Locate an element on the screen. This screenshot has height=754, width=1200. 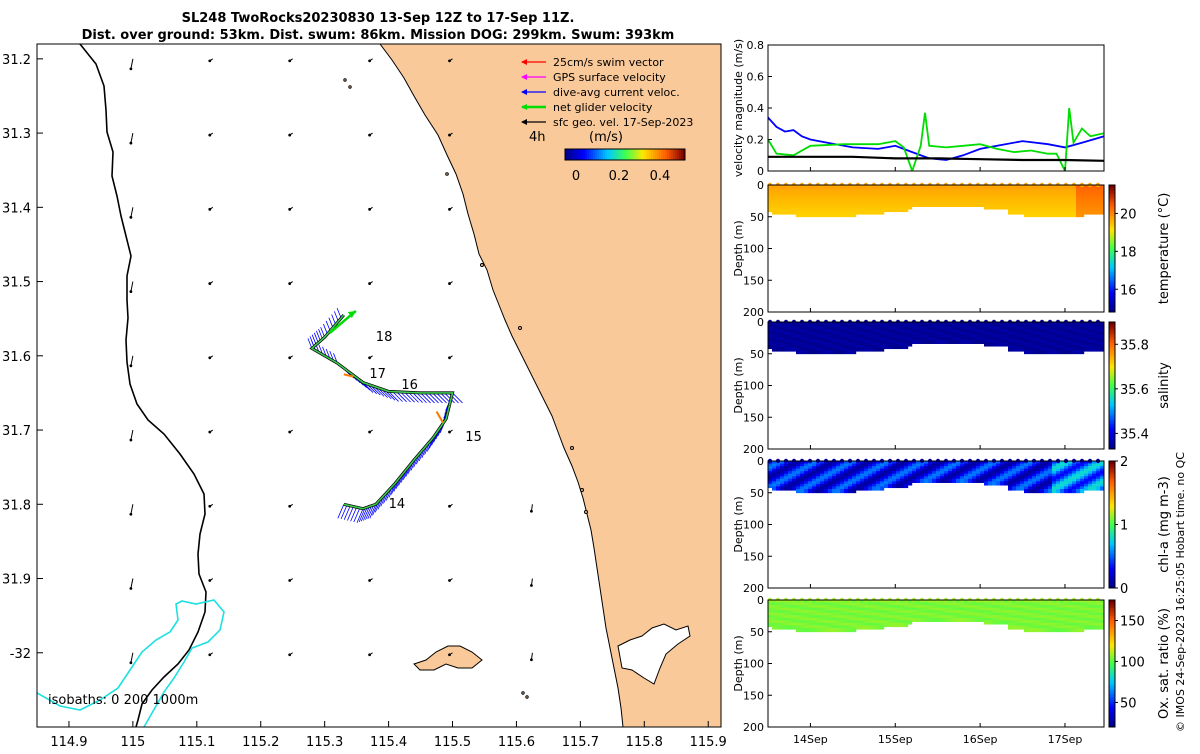
depth-tick-label: 100 is located at coordinates (753, 386).